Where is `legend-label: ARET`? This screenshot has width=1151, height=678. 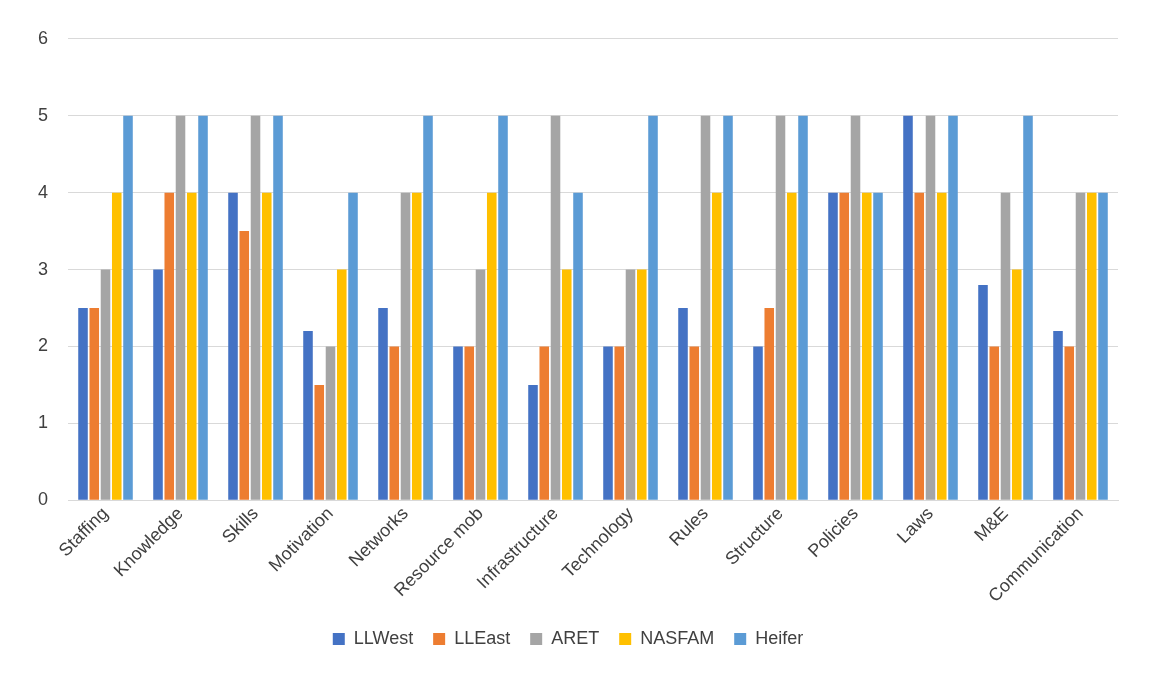
legend-label: ARET is located at coordinates (575, 637).